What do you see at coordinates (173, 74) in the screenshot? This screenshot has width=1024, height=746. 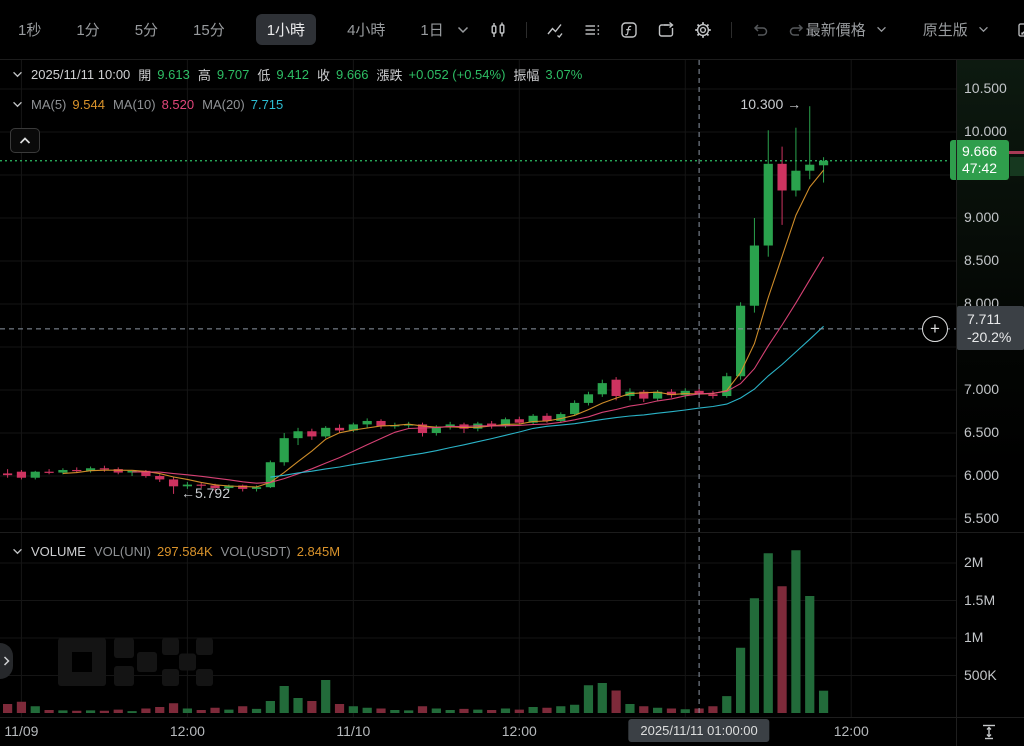 I see `open-value: 9.613` at bounding box center [173, 74].